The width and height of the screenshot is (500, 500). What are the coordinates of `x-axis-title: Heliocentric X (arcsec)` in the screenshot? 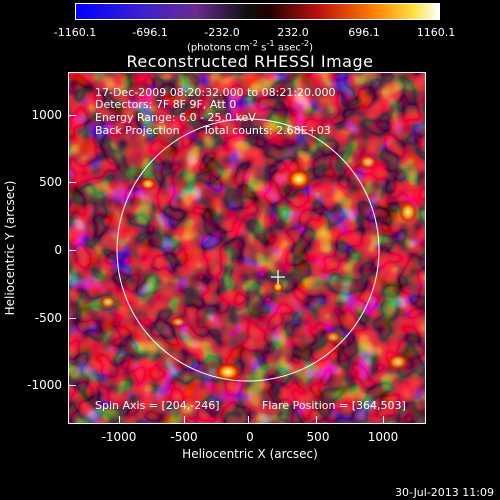 It's located at (250, 454).